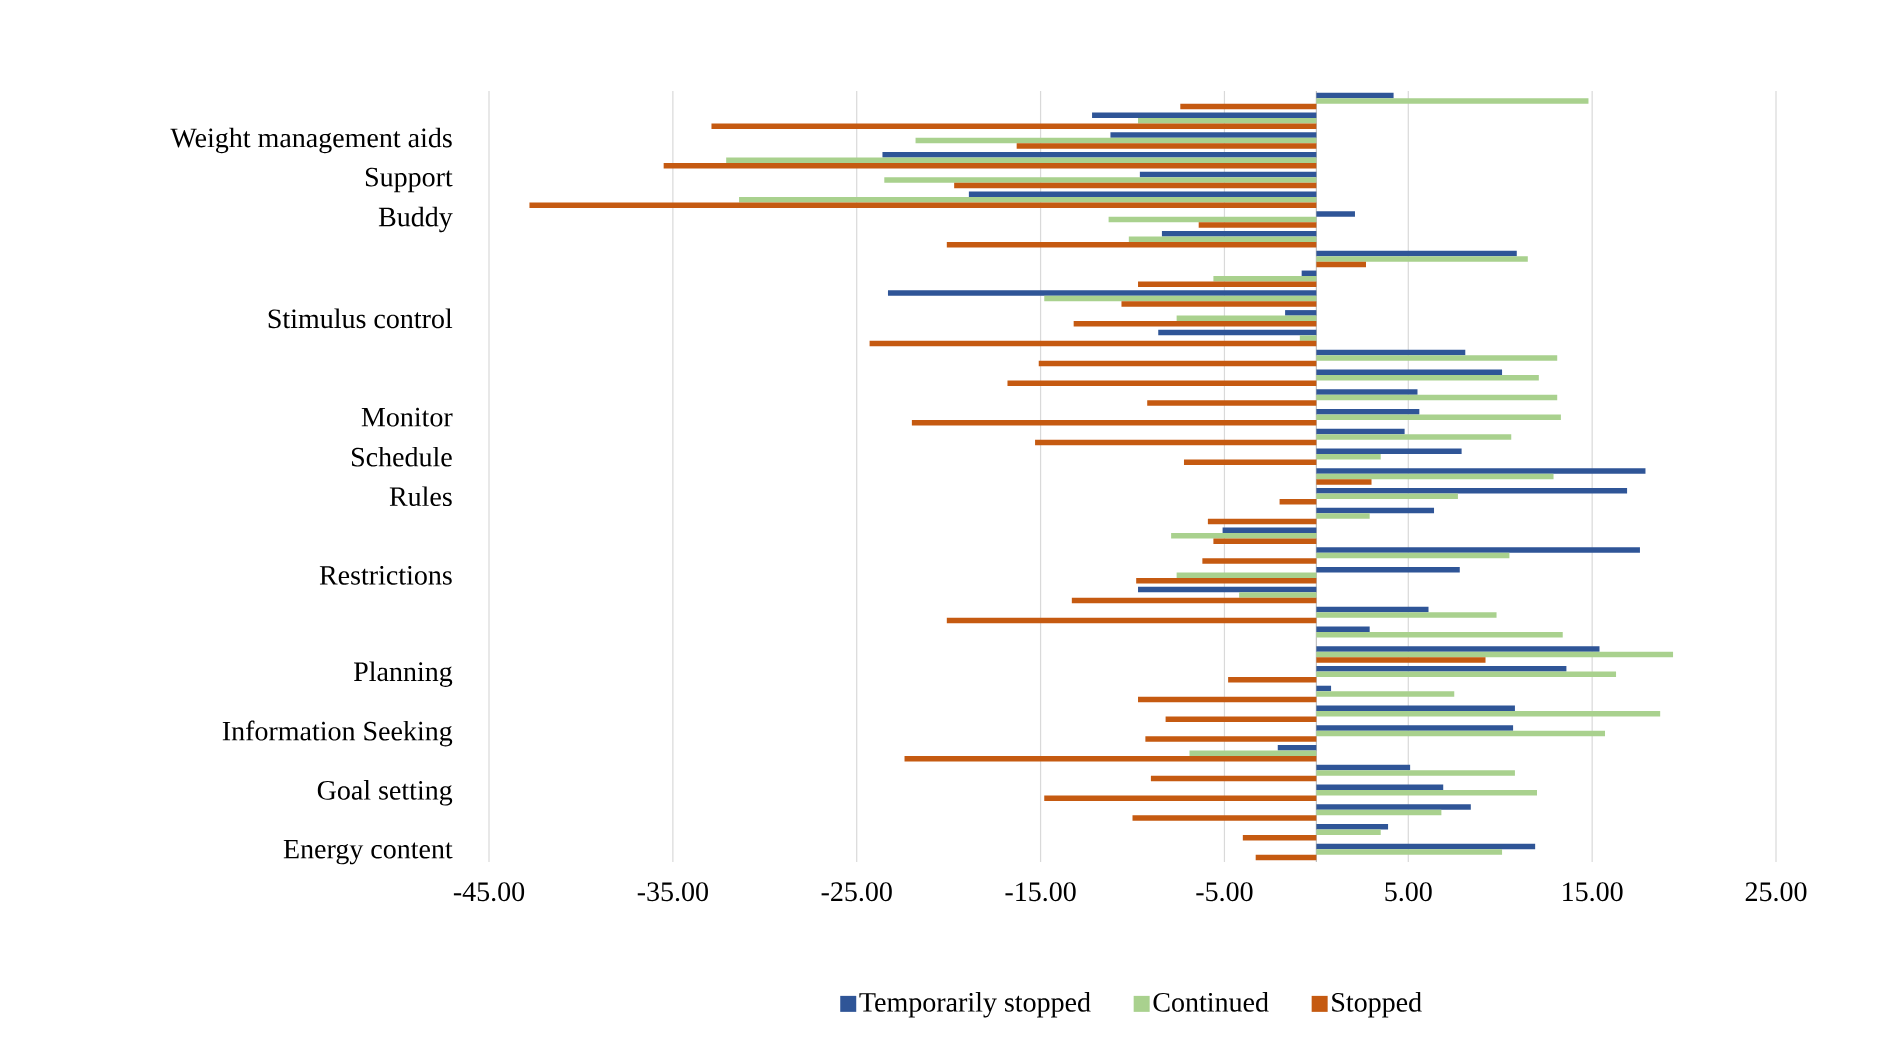  What do you see at coordinates (360, 318) in the screenshot?
I see `y-tick-label: Stimulus control` at bounding box center [360, 318].